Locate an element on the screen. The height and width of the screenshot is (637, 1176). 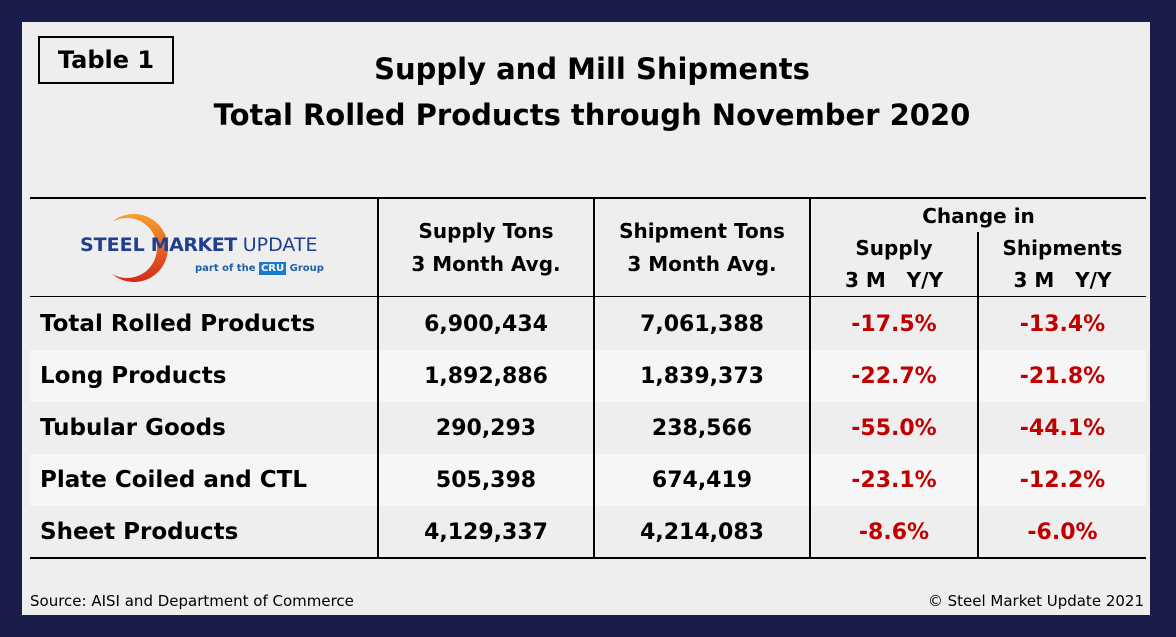
cell-ship-change: -44.1% is located at coordinates (1062, 428).